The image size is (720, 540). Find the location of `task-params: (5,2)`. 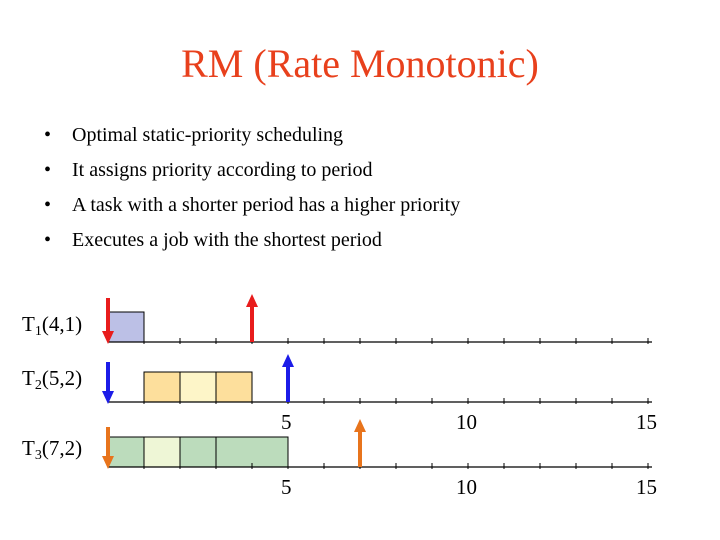

task-params: (5,2) is located at coordinates (62, 378).